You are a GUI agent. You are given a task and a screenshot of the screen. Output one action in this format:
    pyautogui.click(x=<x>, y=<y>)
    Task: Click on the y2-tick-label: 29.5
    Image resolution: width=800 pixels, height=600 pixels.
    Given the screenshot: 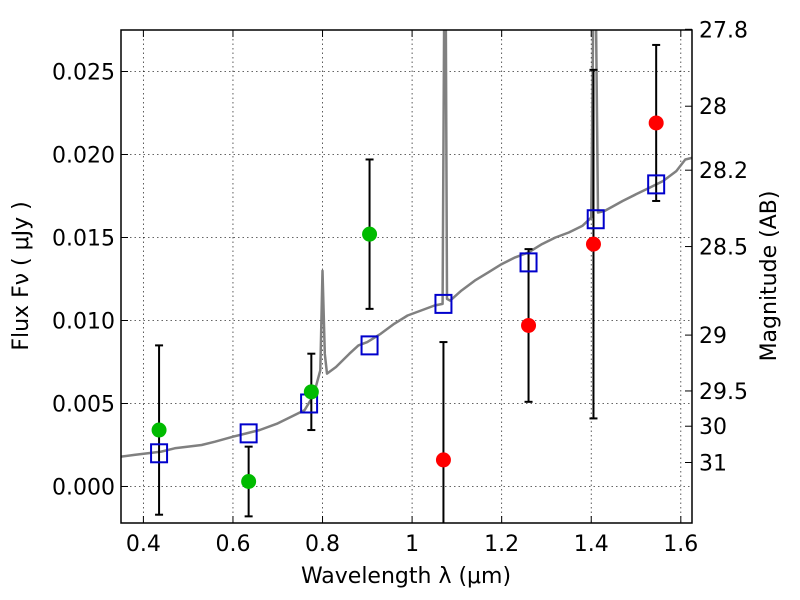 What is the action you would take?
    pyautogui.click(x=723, y=392)
    